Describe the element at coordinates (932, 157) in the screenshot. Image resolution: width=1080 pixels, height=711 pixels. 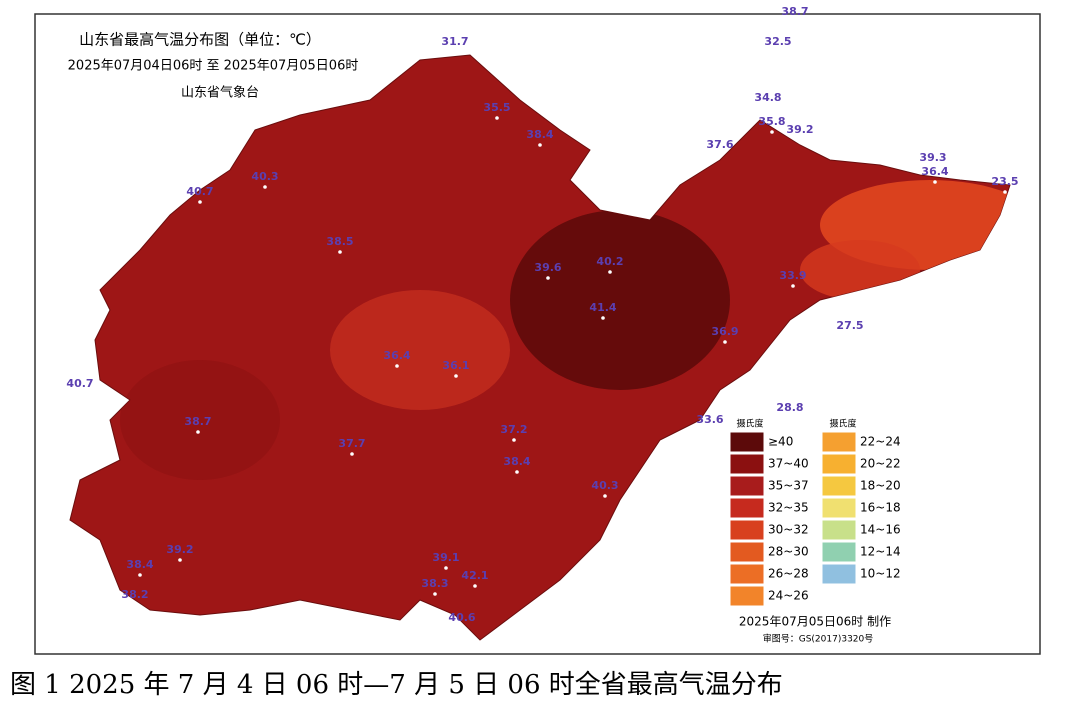
I see `station-value: 39.3` at that location.